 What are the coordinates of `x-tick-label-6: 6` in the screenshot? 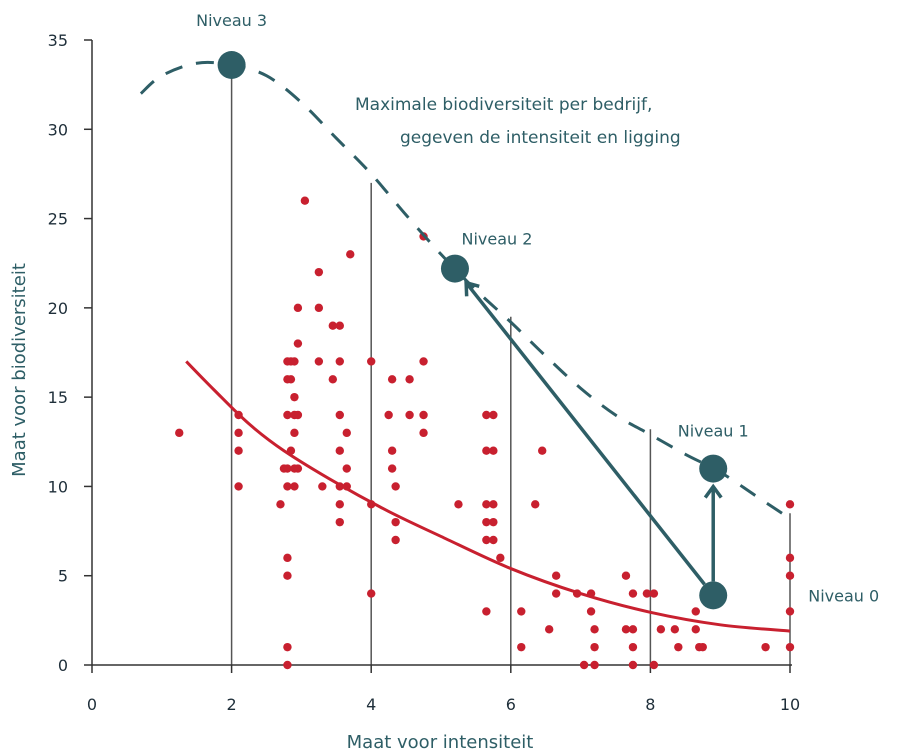 It's located at (511, 704).